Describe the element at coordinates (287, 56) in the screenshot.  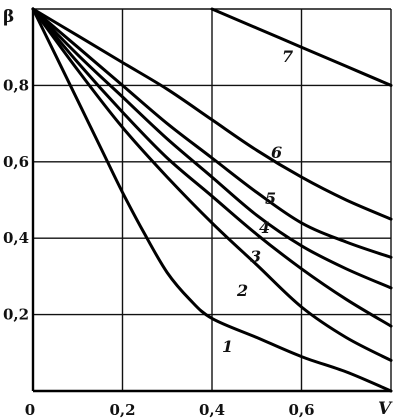
I see `series-label-7: 7` at that location.